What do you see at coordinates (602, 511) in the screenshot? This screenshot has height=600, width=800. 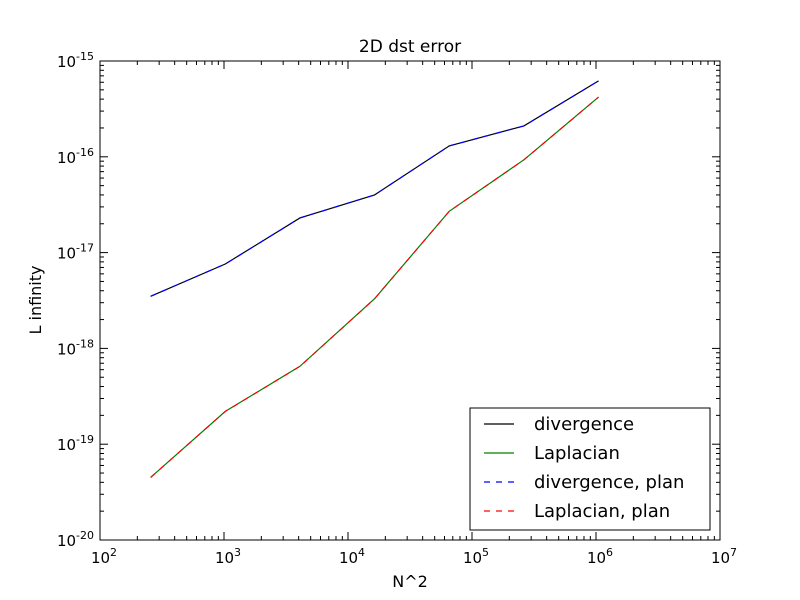 I see `legend-label: Laplacian, plan` at bounding box center [602, 511].